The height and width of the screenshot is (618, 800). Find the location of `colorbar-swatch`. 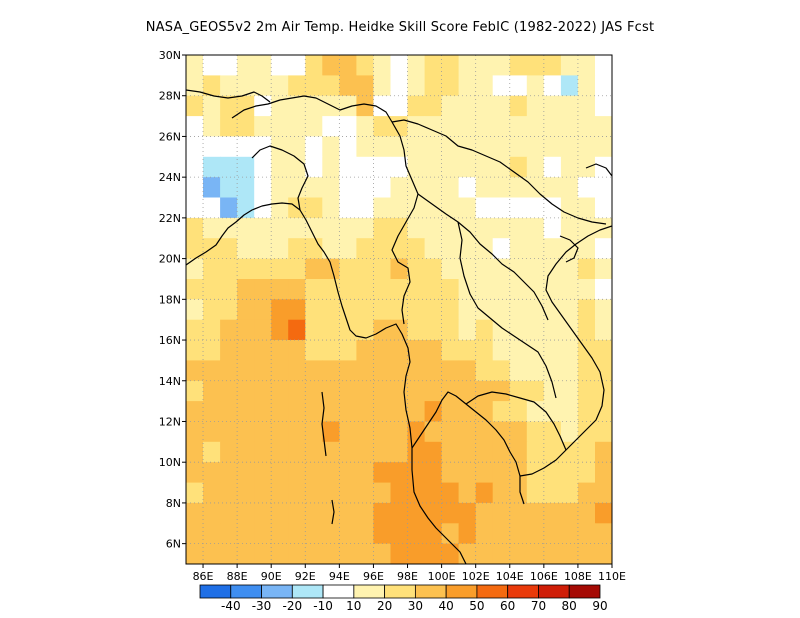

colorbar-swatch is located at coordinates (523, 591).